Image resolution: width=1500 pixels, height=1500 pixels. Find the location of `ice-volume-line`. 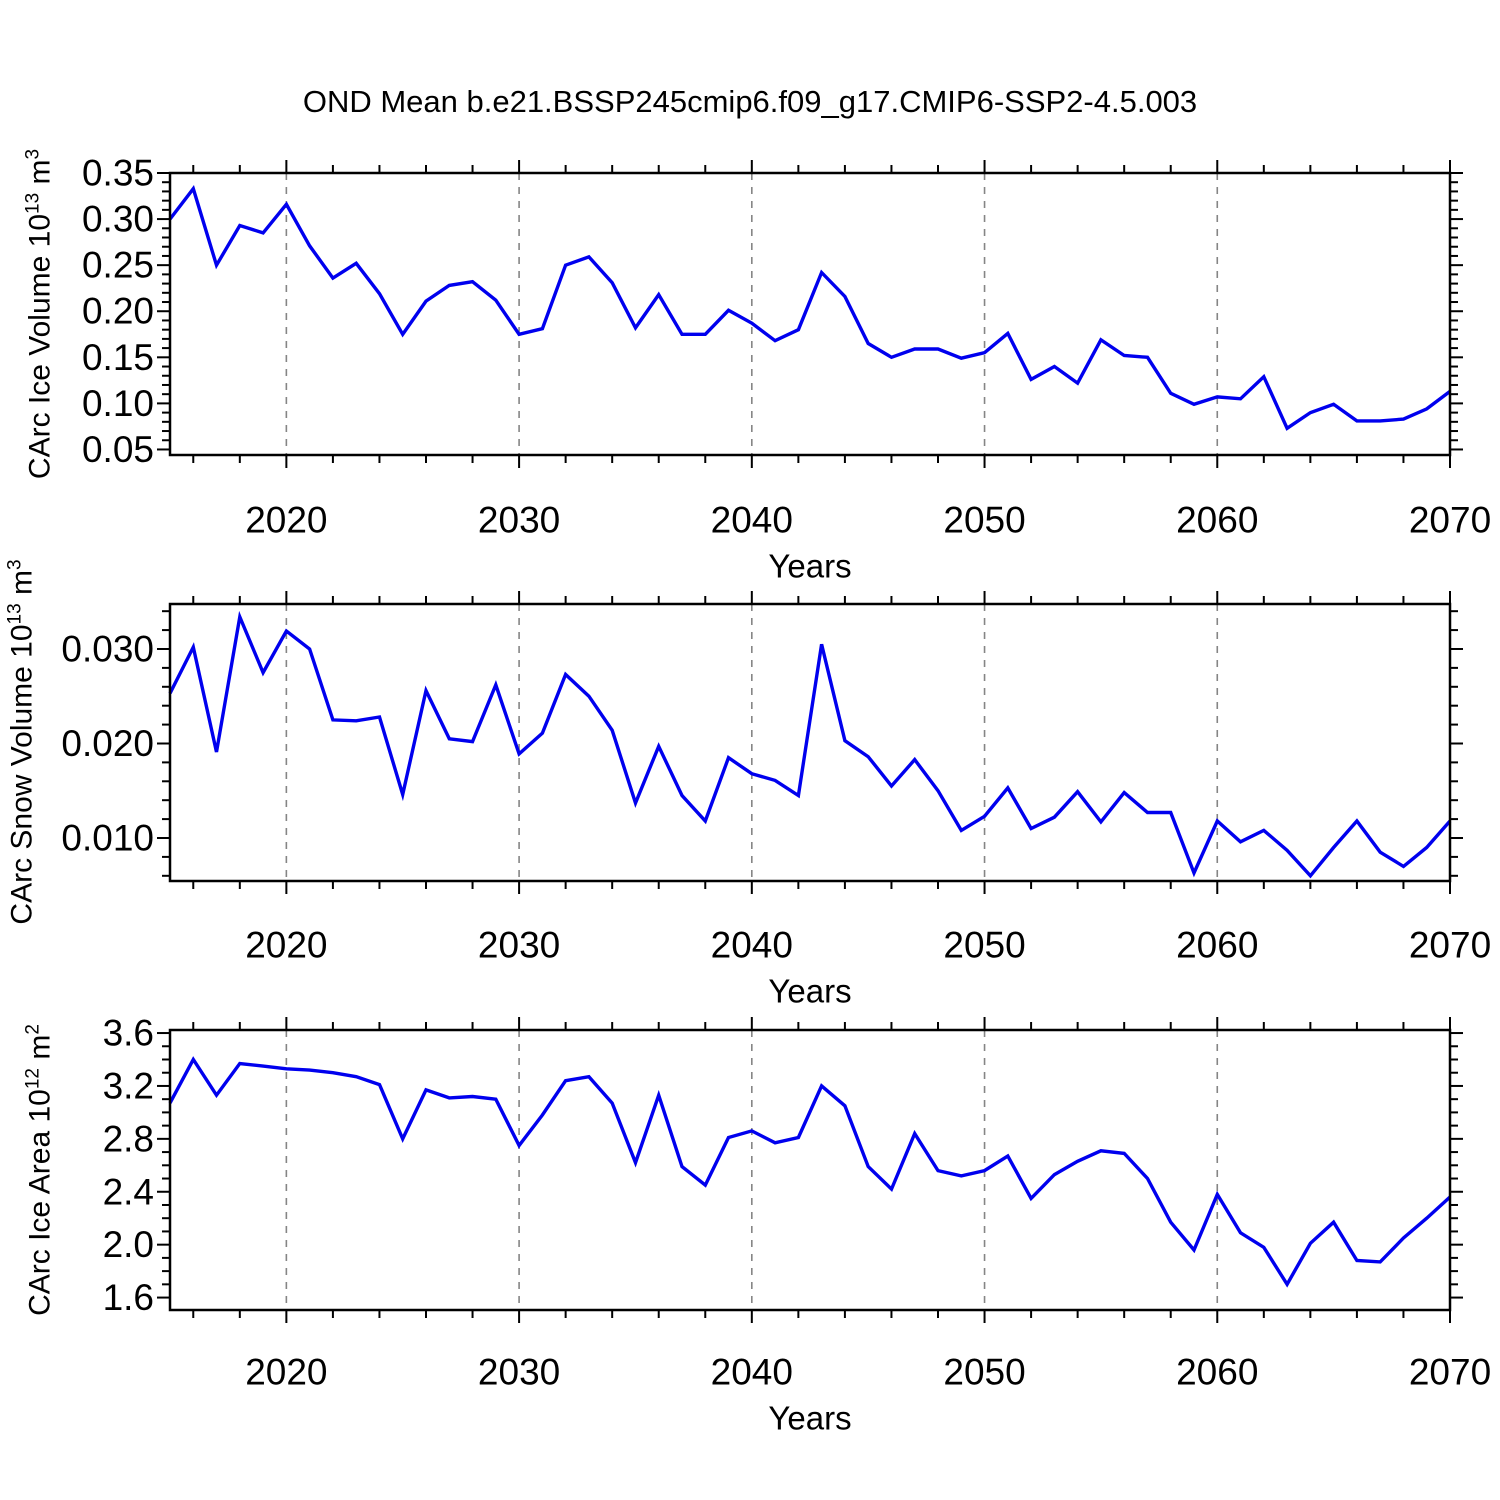

ice-volume-line is located at coordinates (810, 308).